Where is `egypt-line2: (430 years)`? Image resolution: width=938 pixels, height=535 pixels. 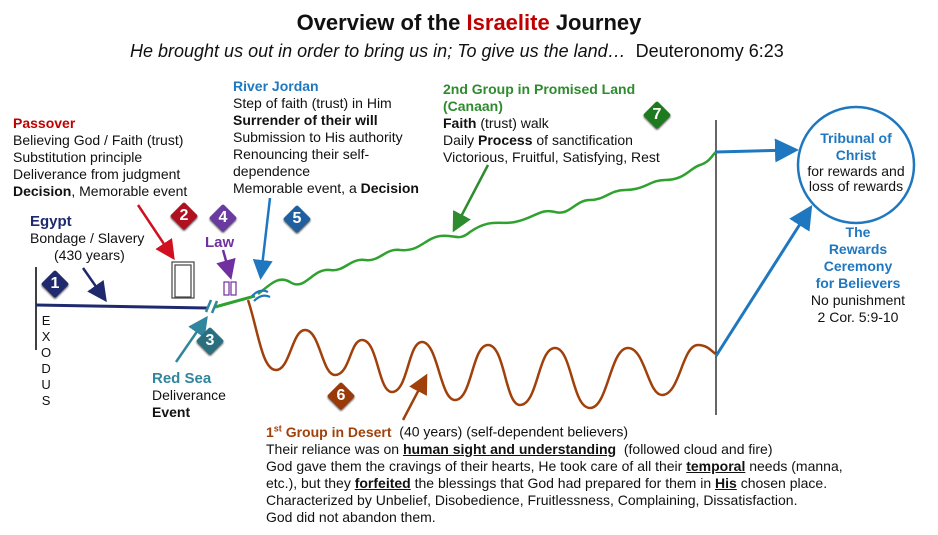
egypt-line2: (430 years) is located at coordinates (89, 255).